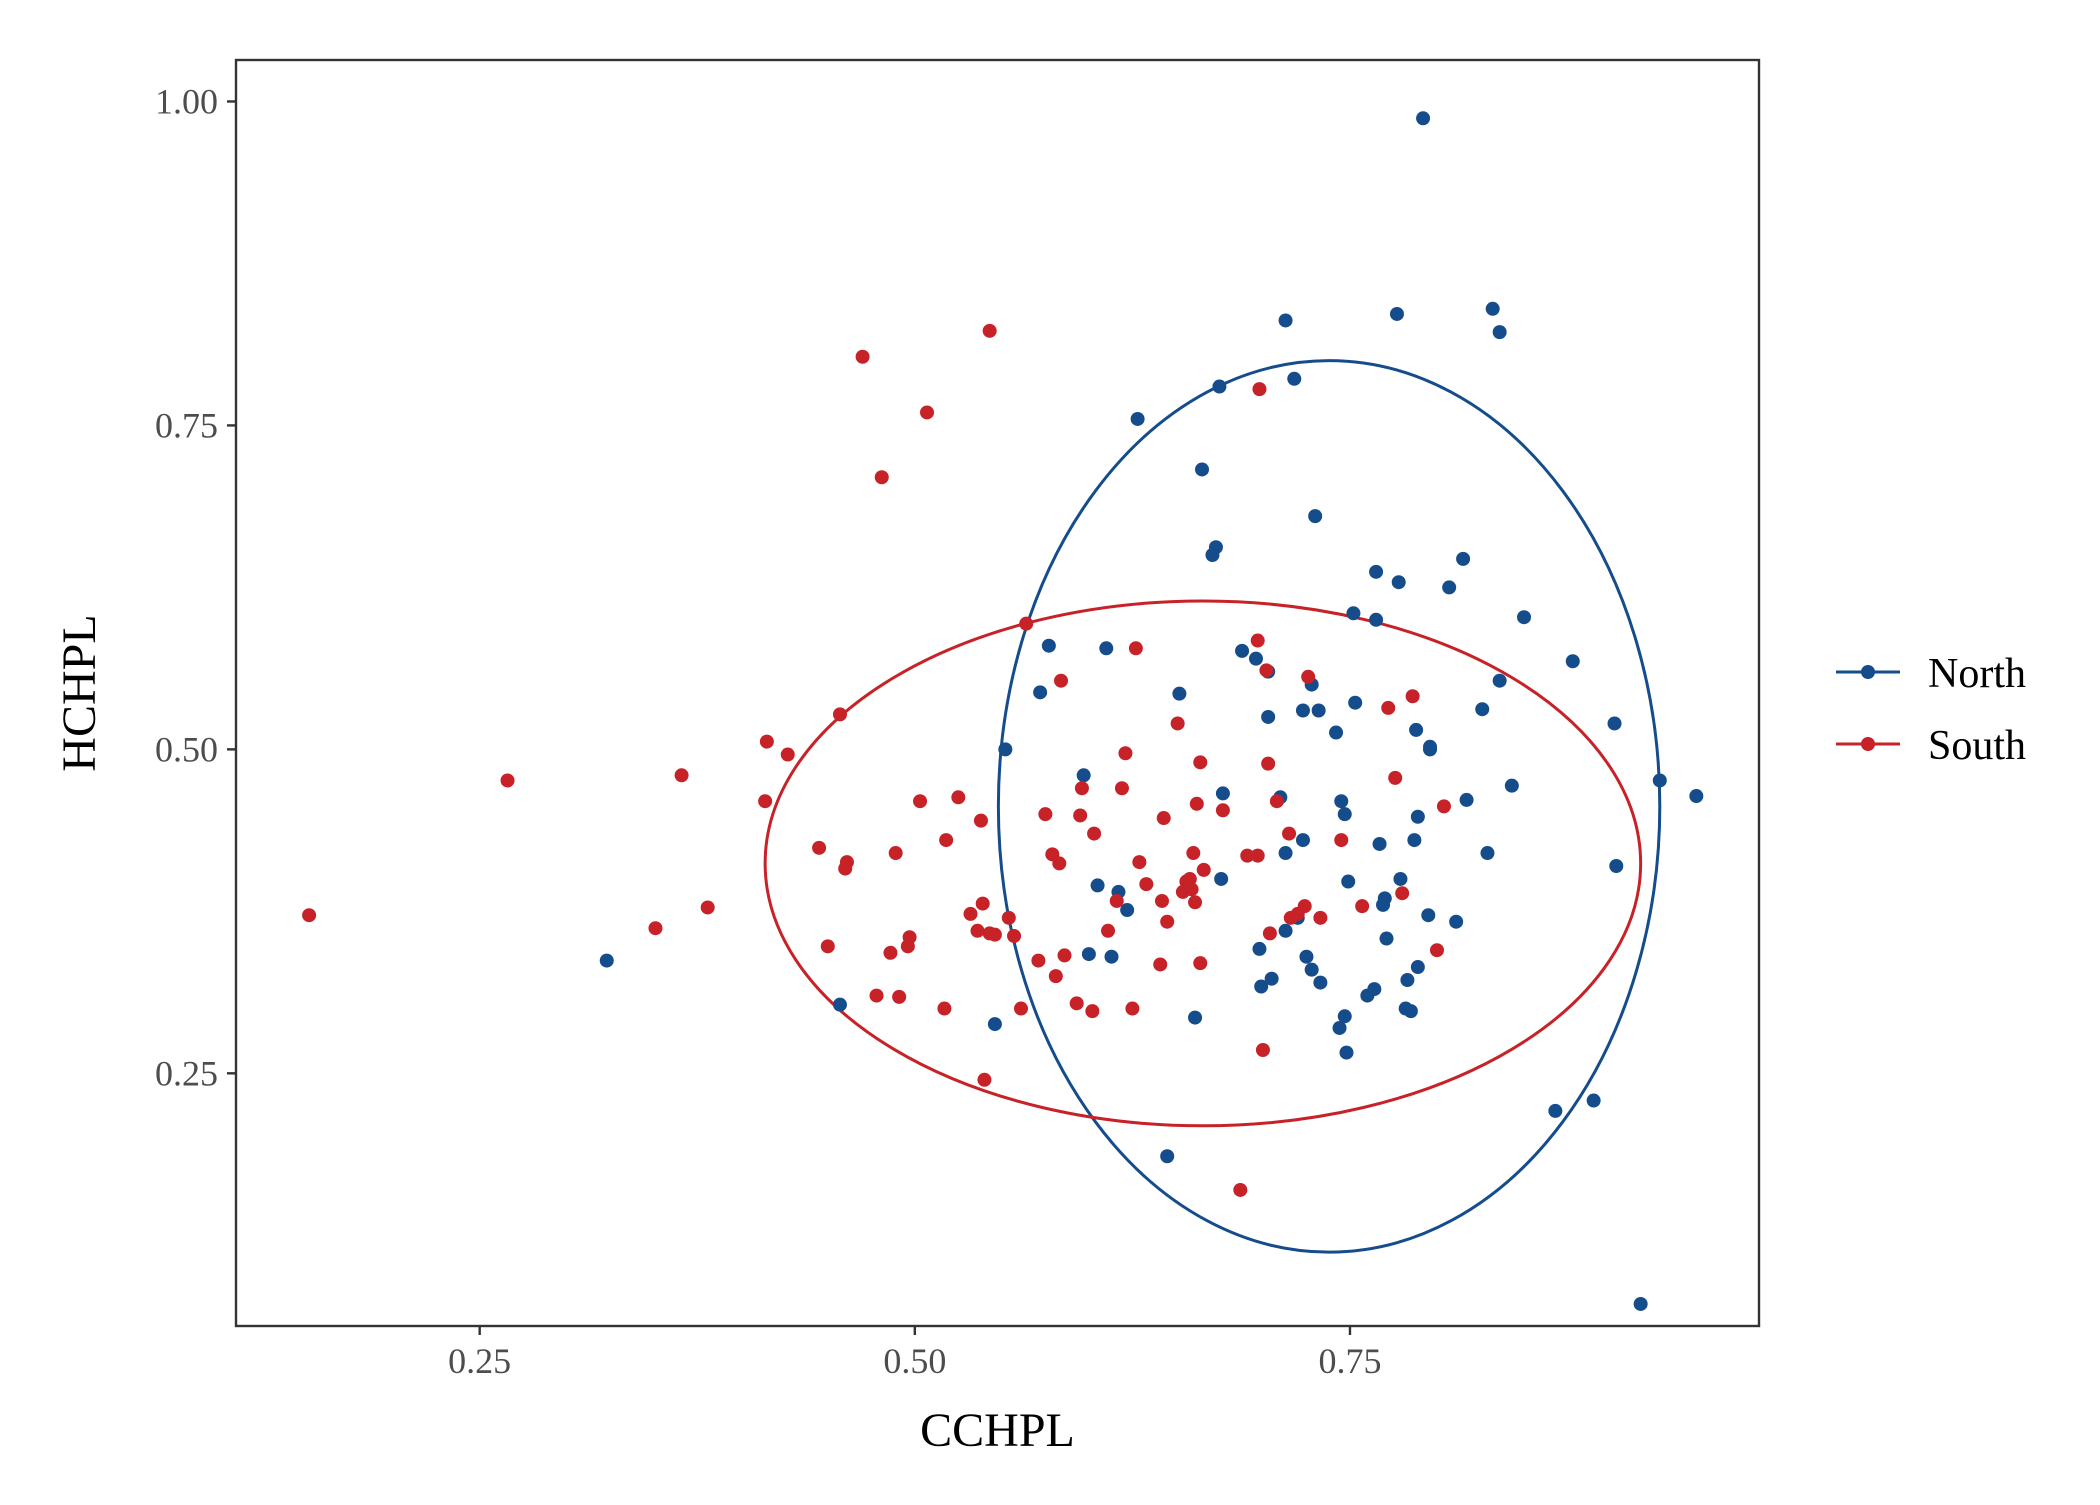 This screenshot has width=2100, height=1505. Describe the element at coordinates (914, 1353) in the screenshot. I see `x-axis: 0.25 0.50 0.75` at that location.